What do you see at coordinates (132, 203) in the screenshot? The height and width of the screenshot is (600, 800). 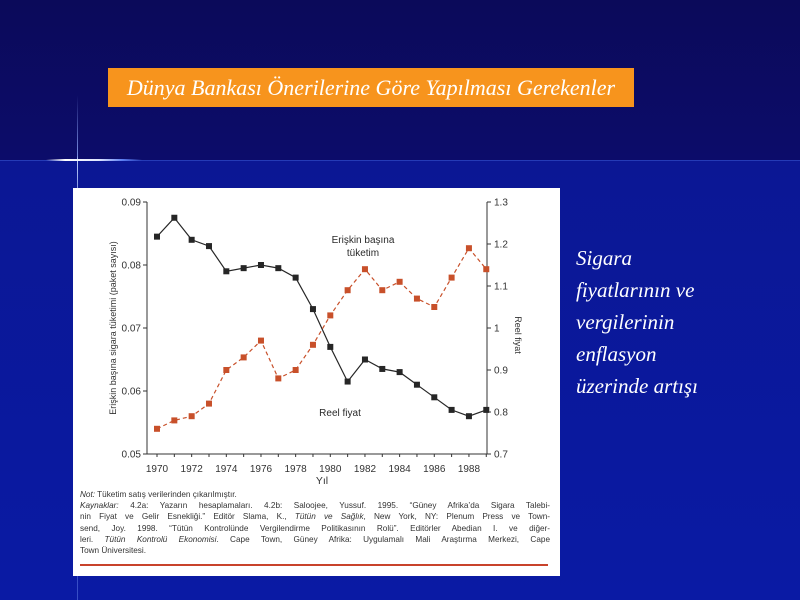 I see `y-left-tick-label: 0.09` at bounding box center [132, 203].